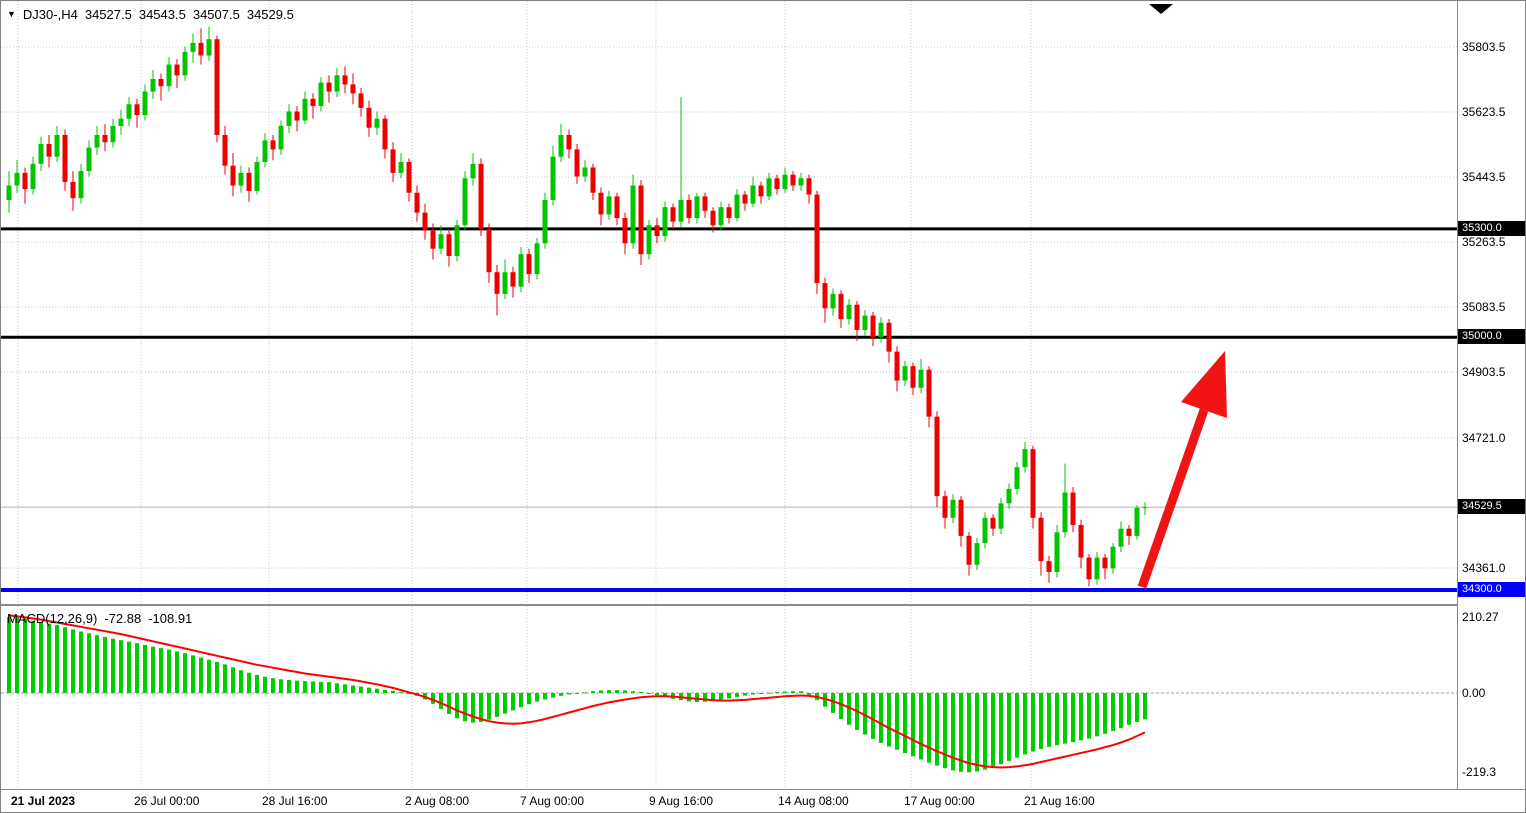  I want to click on price-tick-label: 34903.5, so click(1484, 372).